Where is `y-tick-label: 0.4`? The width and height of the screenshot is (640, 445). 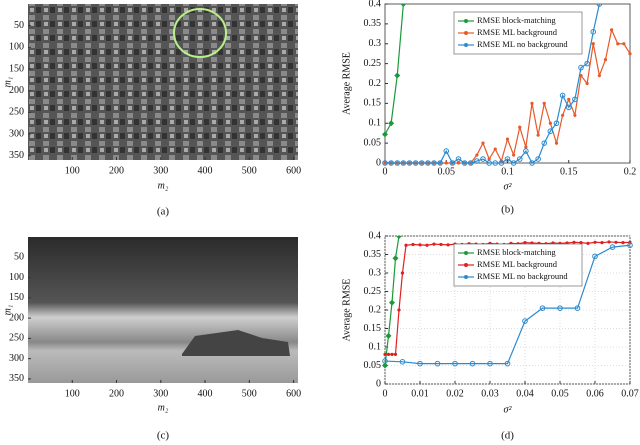
y-tick-label: 0.4 is located at coordinates (375, 4).